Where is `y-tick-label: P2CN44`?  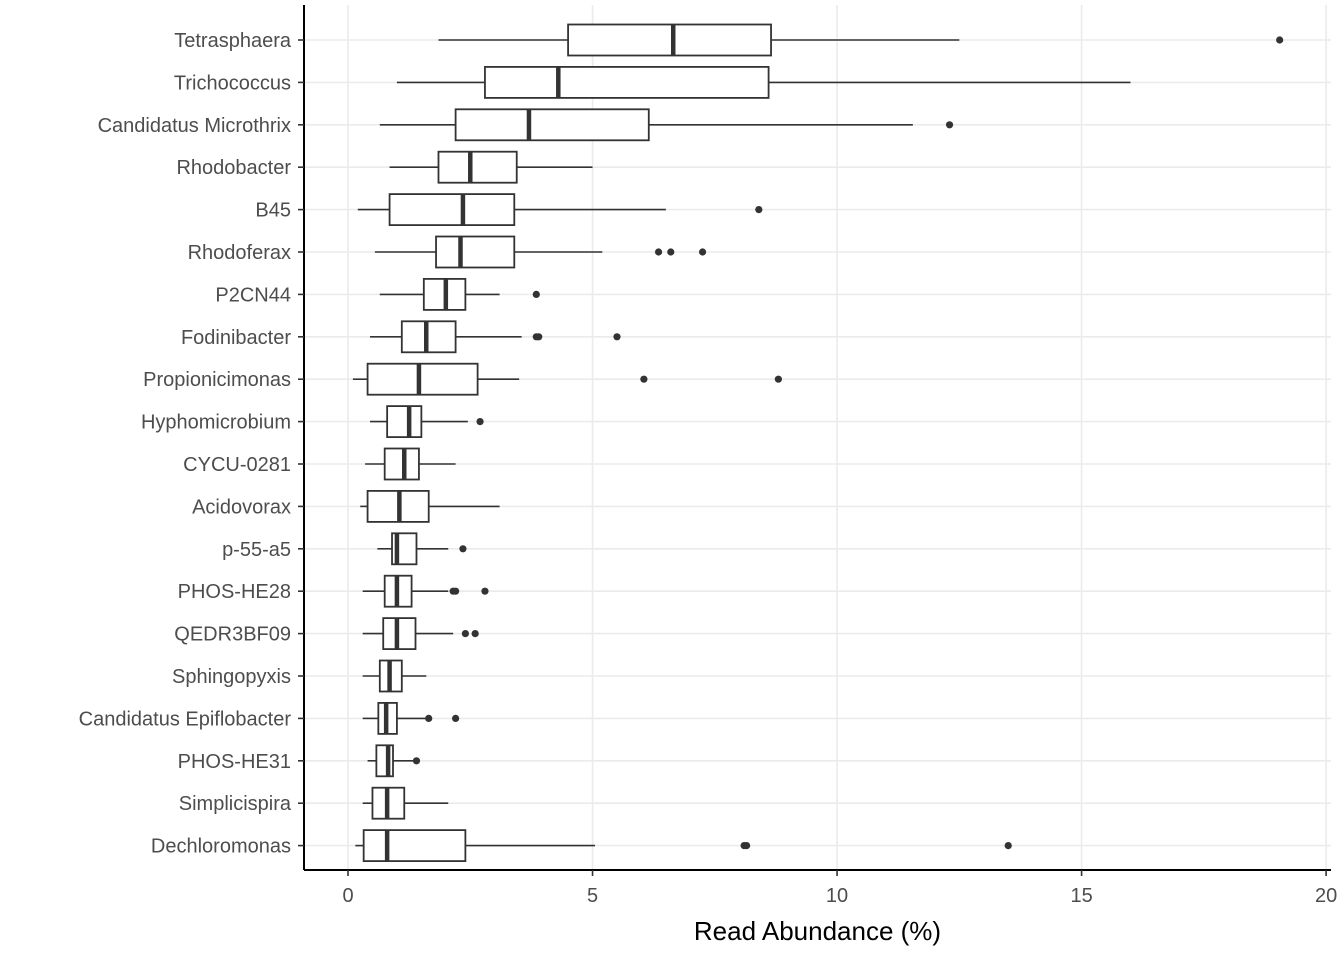
y-tick-label: P2CN44 is located at coordinates (253, 295).